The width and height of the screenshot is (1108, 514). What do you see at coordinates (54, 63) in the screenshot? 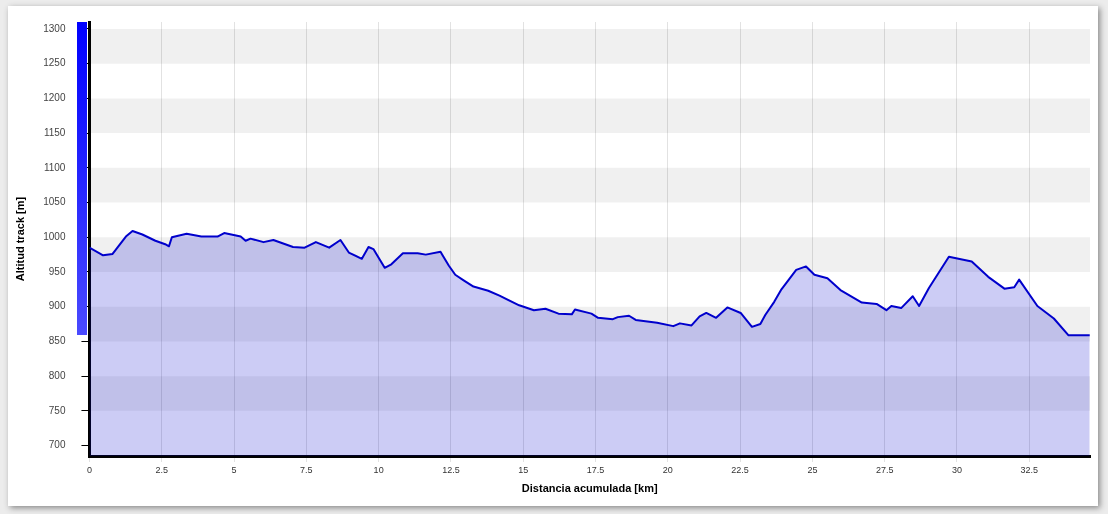
I see `y-tick-label: 1250` at bounding box center [54, 63].